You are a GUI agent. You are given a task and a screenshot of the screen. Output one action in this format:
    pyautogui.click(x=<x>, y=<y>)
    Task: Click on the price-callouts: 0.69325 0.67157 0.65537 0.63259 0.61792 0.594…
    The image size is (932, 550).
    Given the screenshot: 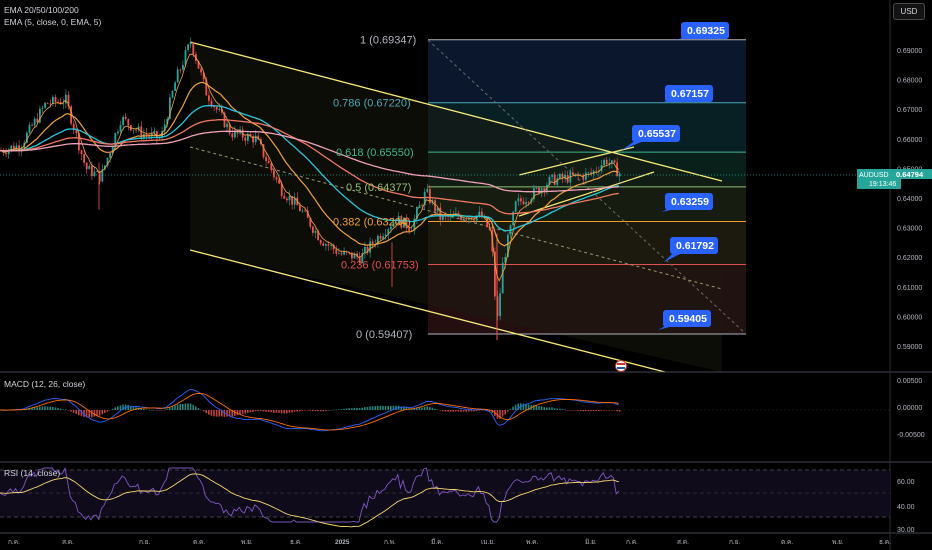 What is the action you would take?
    pyautogui.click(x=675, y=176)
    